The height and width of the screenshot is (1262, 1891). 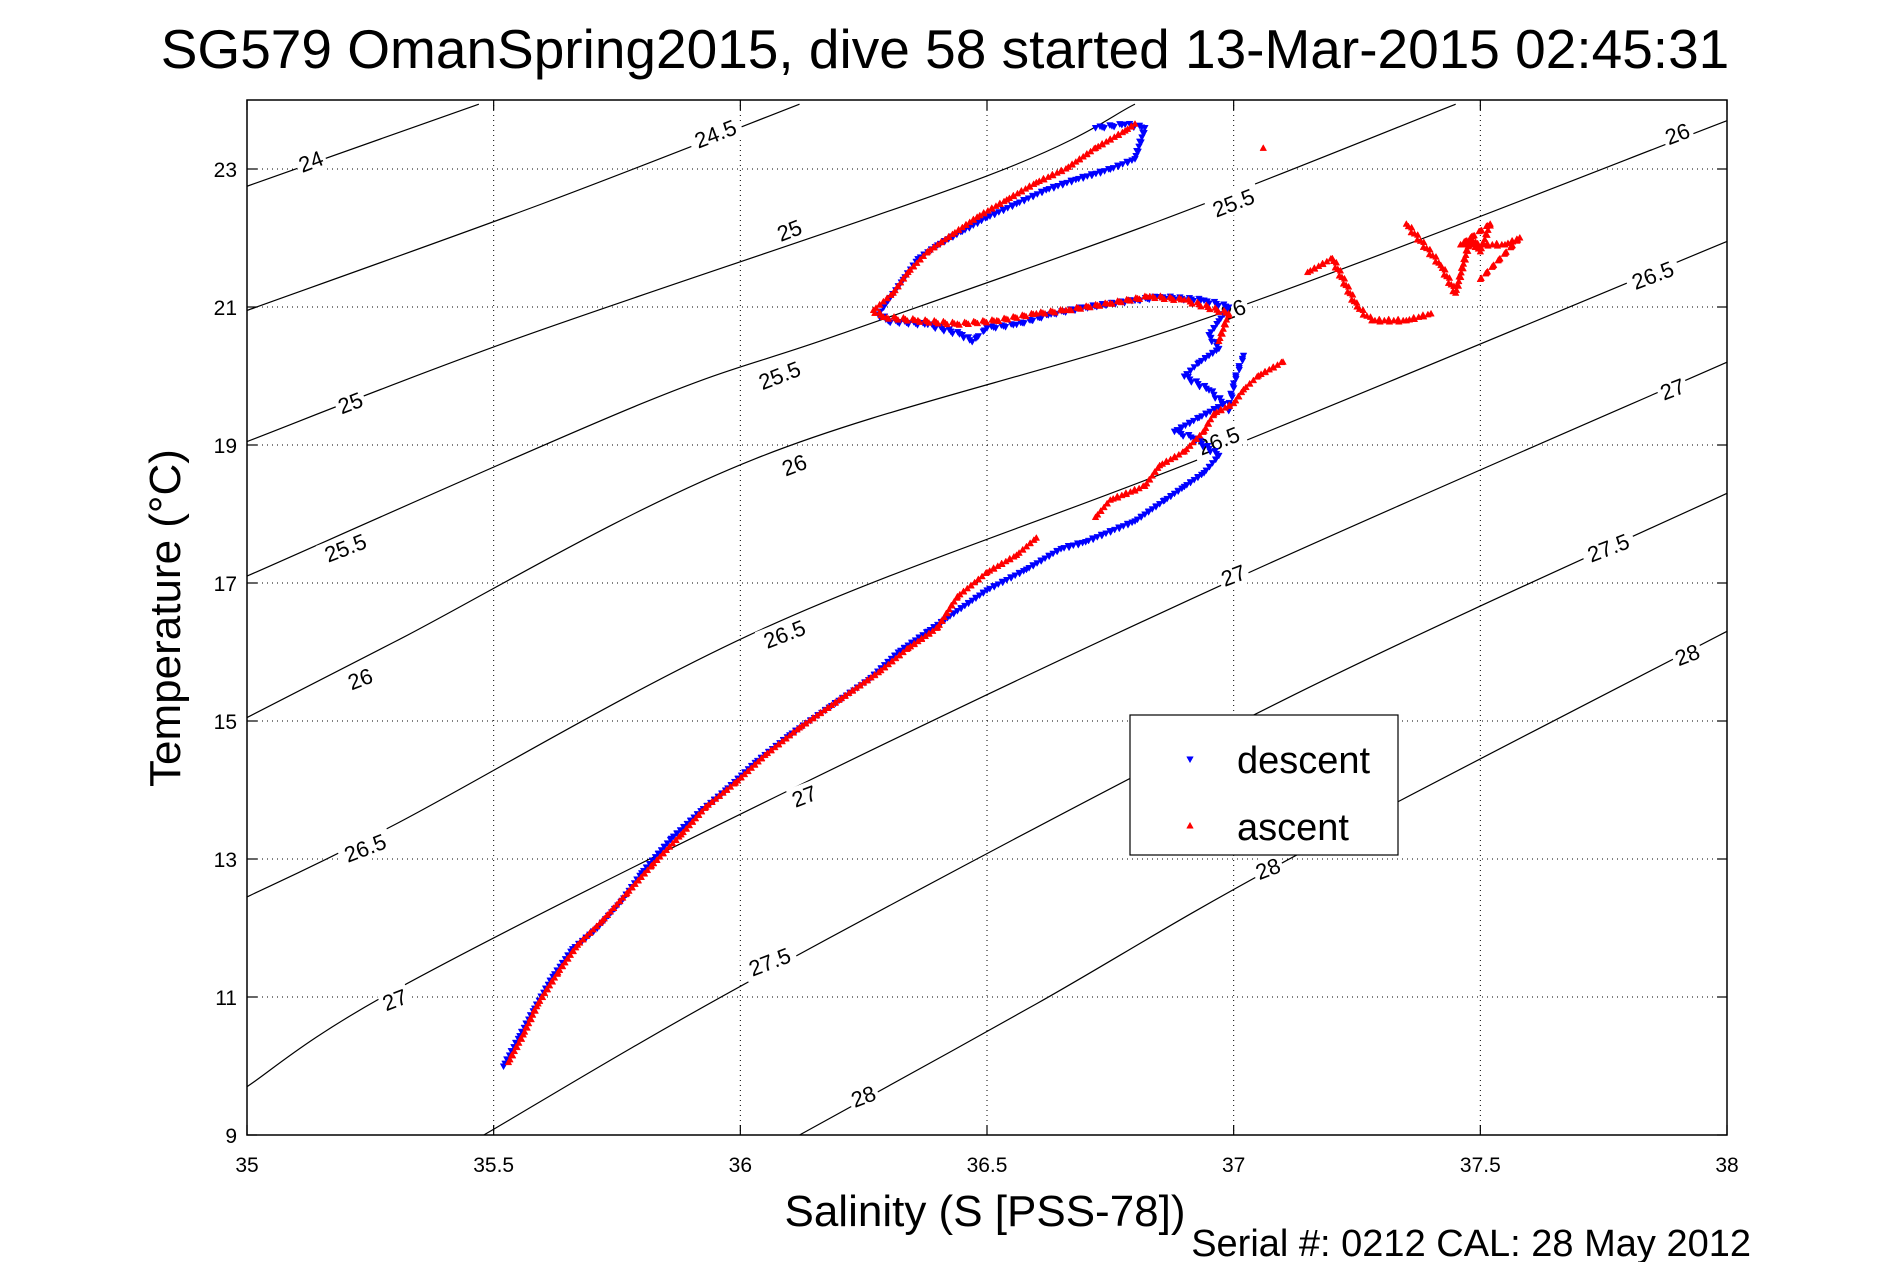 I want to click on x-axis-label: Salinity (S [PSS-78]), so click(x=984, y=1211).